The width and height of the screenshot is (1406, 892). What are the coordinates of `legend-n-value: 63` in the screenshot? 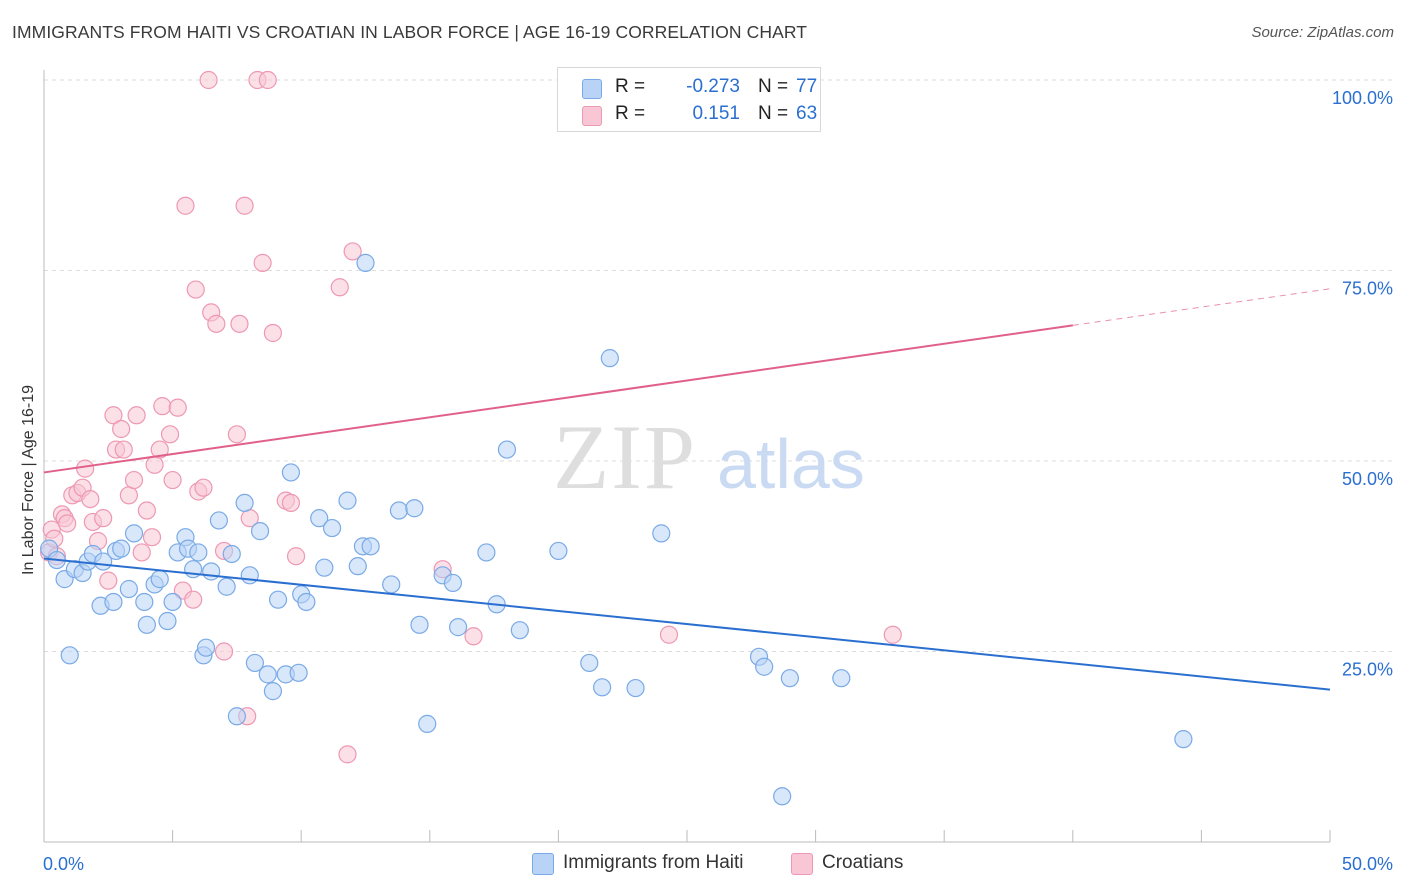 It's located at (807, 113).